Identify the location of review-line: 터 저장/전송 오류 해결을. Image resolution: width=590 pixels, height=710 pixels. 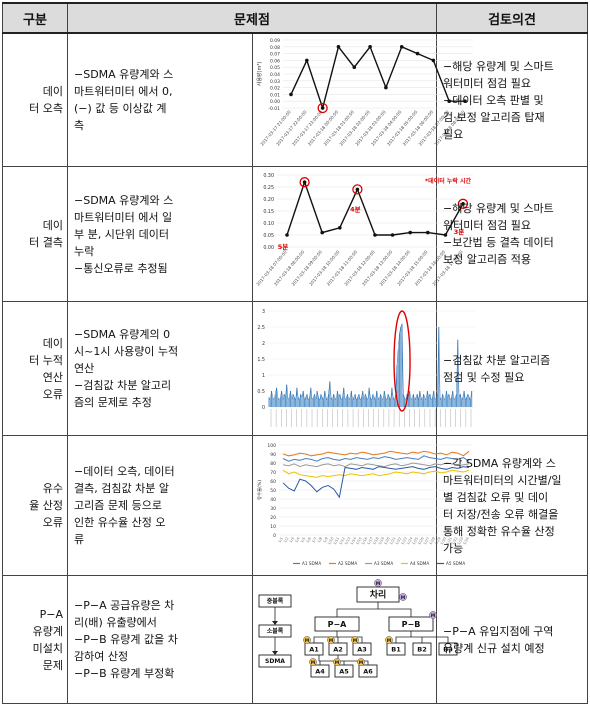
(501, 514).